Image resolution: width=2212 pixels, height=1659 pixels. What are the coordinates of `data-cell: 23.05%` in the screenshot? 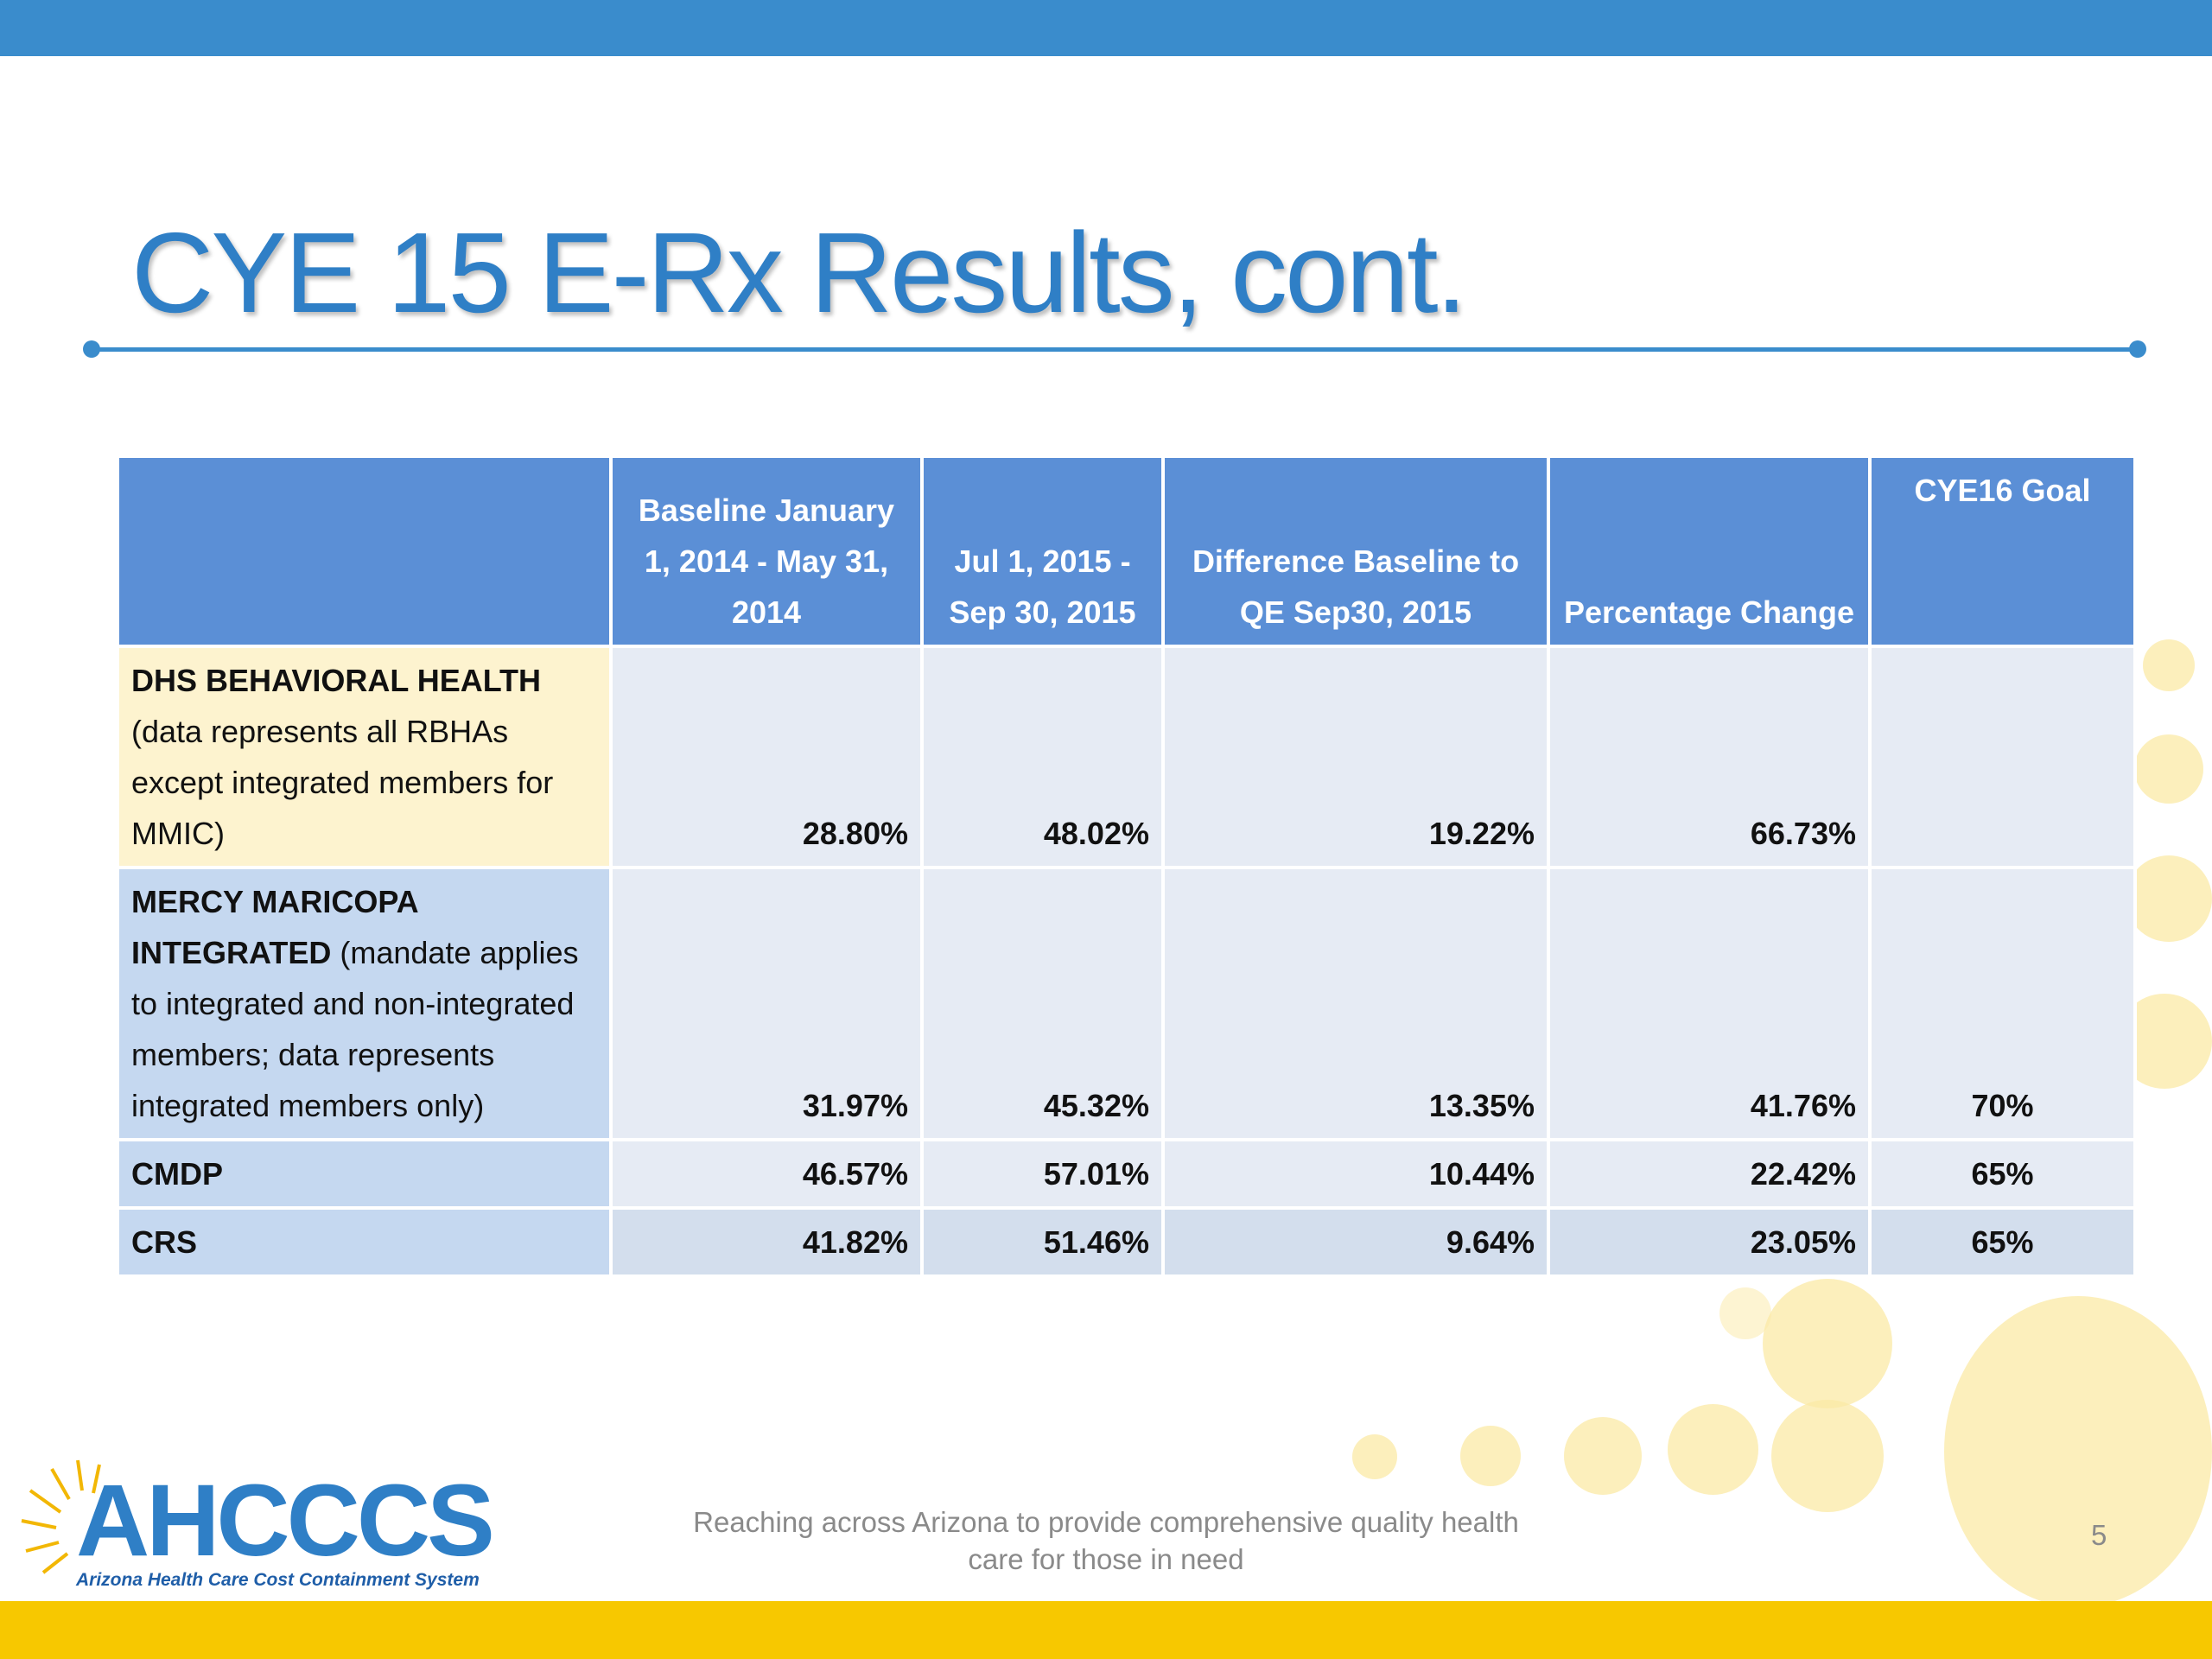 It's located at (1709, 1242).